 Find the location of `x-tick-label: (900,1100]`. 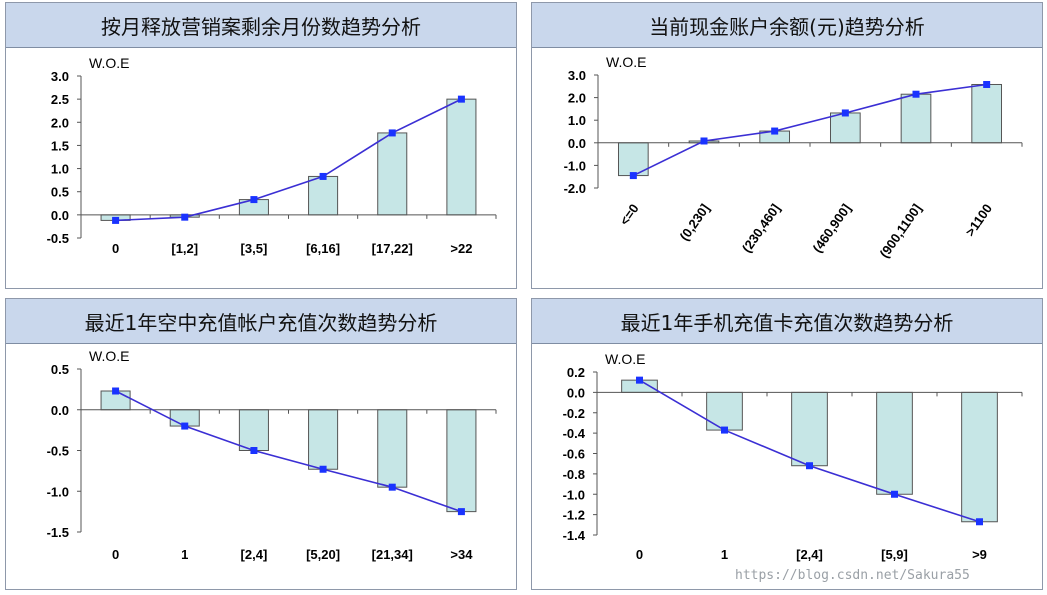

x-tick-label: (900,1100] is located at coordinates (901, 231).